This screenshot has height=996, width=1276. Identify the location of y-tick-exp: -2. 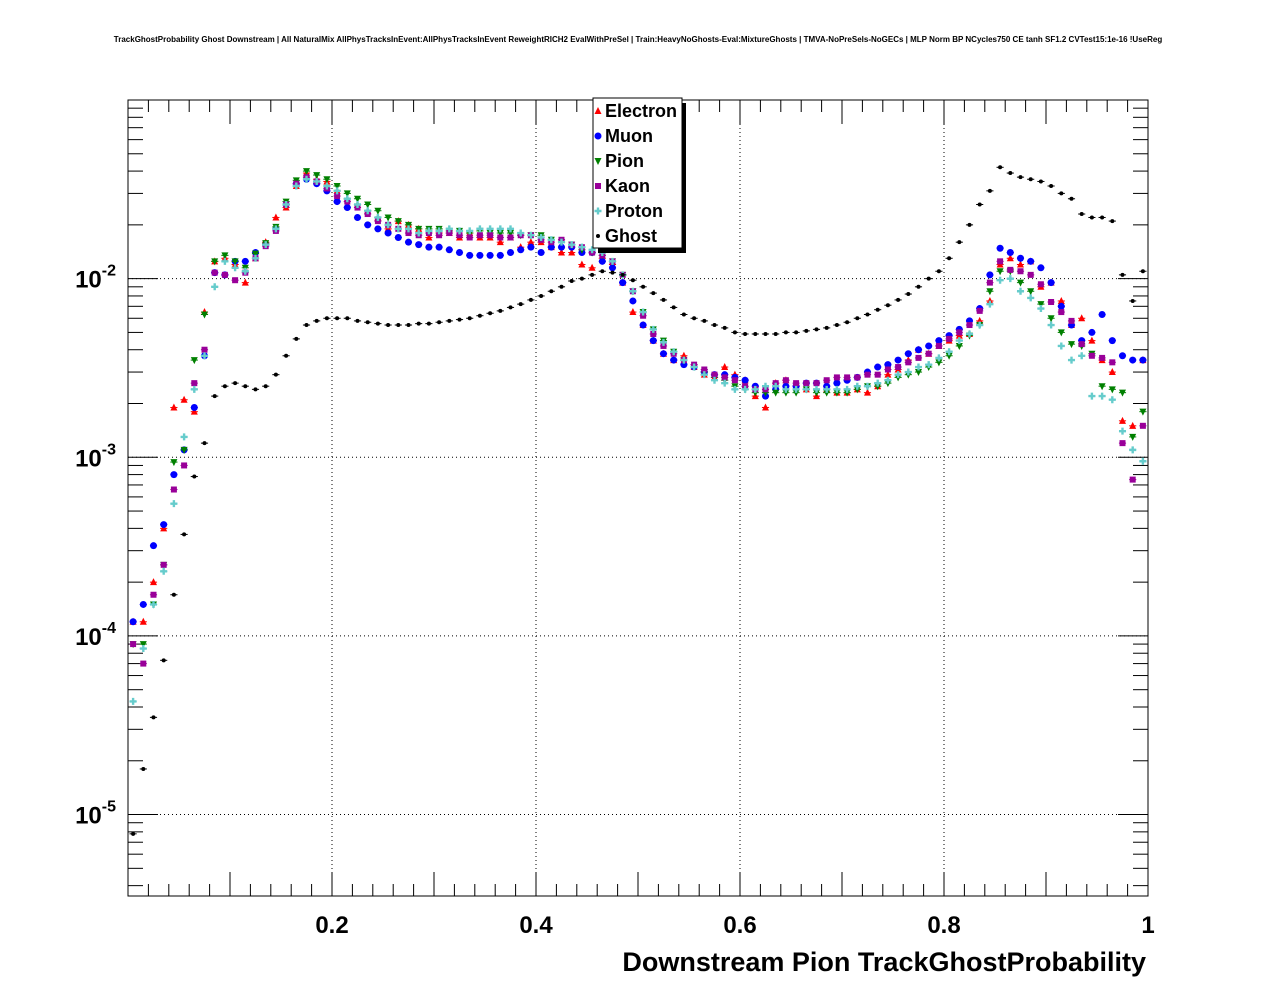
(109, 271).